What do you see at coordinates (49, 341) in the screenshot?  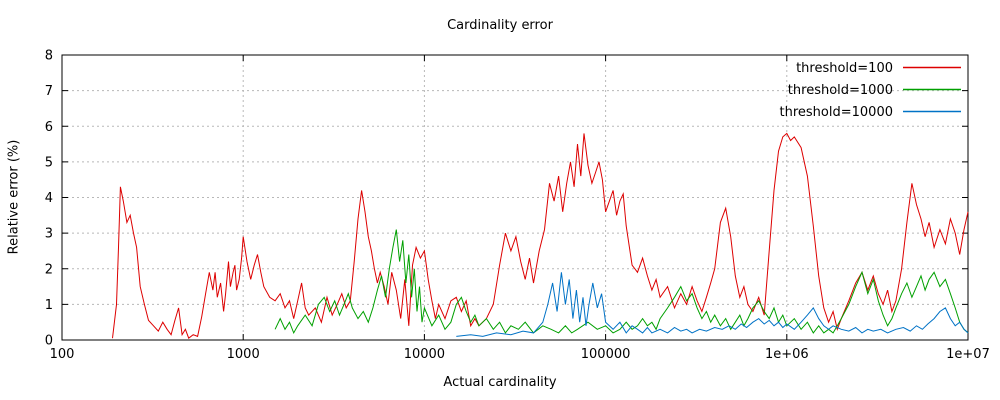 I see `y-tick-label: 0` at bounding box center [49, 341].